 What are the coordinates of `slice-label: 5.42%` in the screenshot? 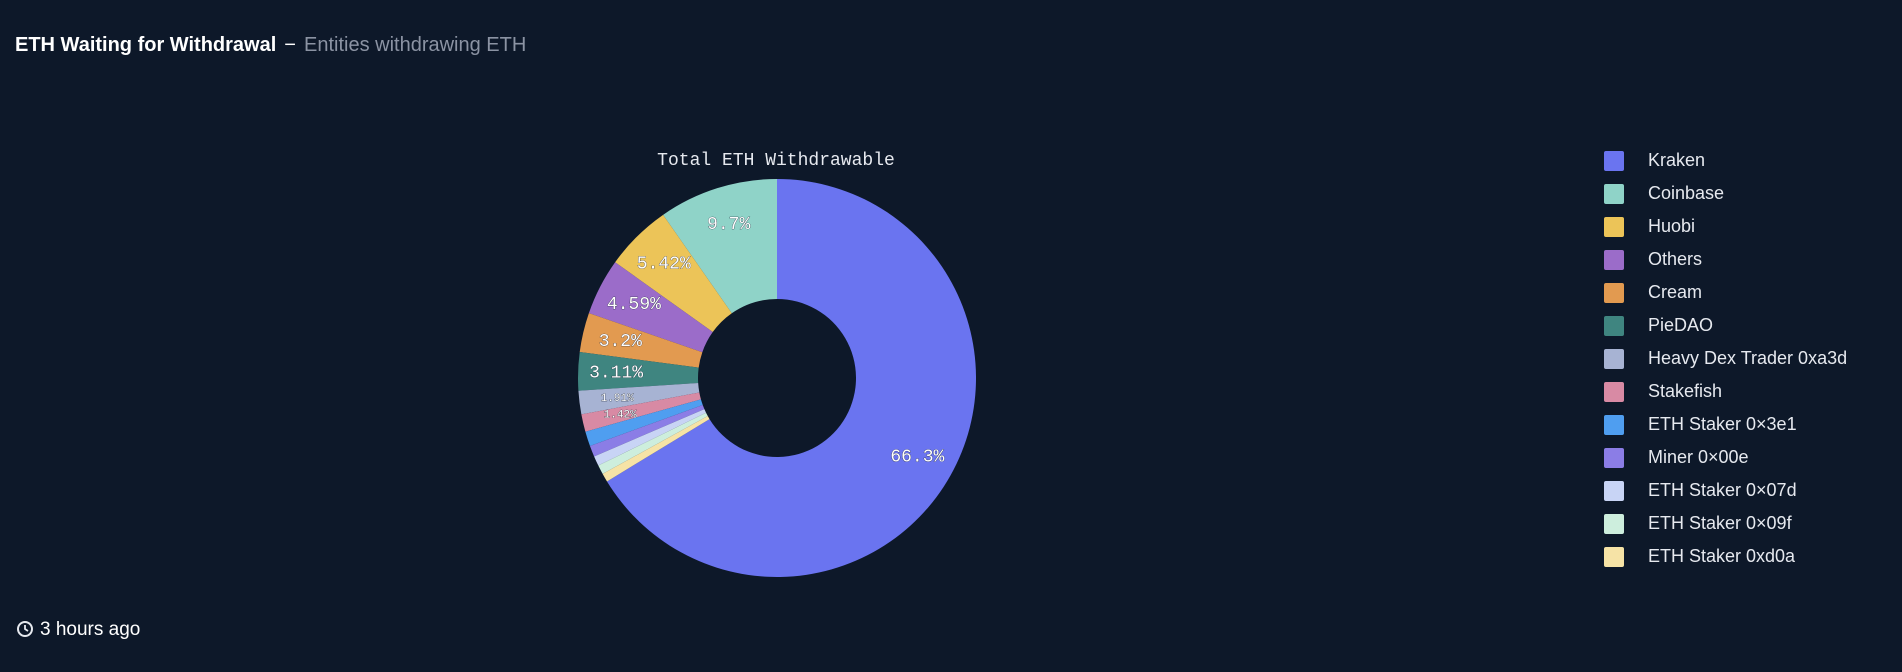 It's located at (664, 264).